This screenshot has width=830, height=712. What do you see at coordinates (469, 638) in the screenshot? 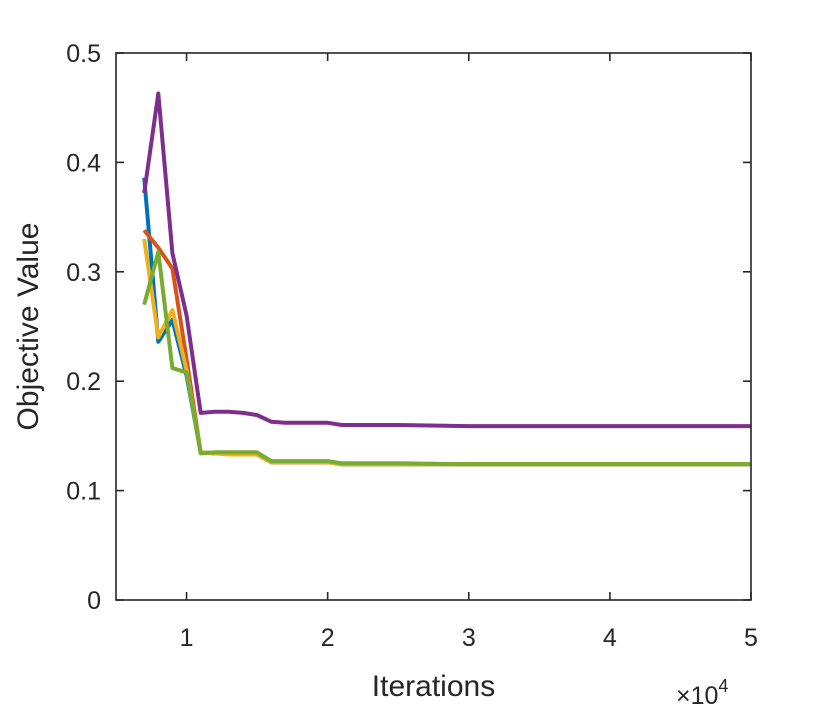
I see `x-tick-label: 3` at bounding box center [469, 638].